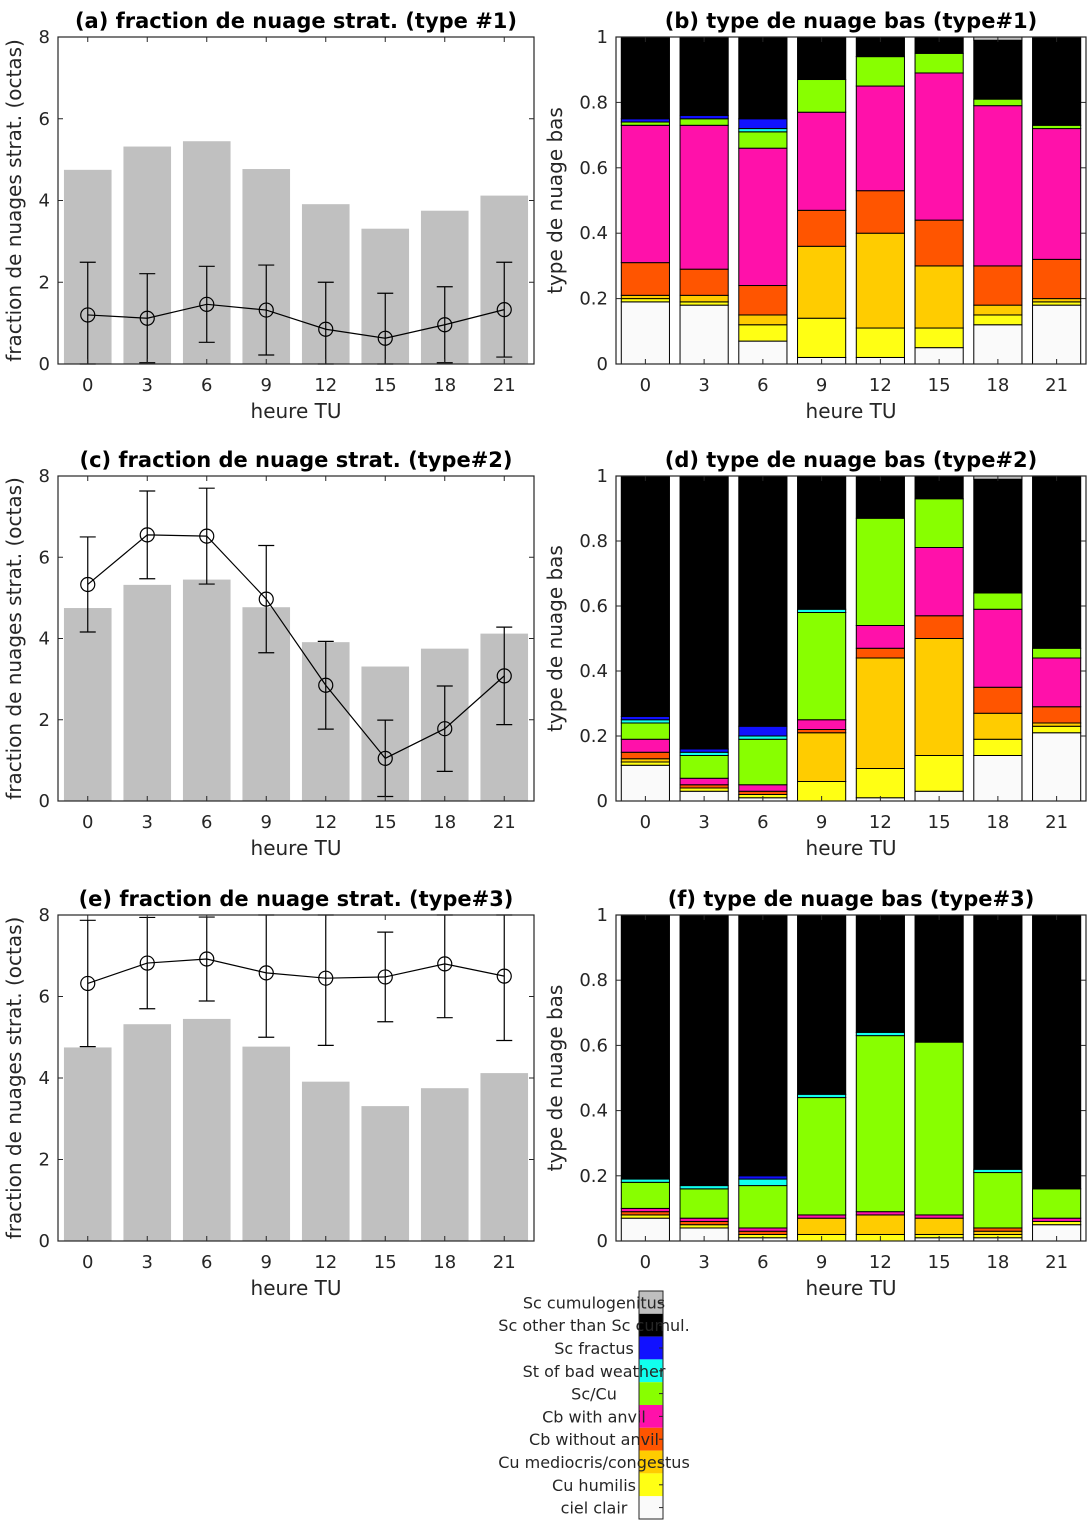 The image size is (1089, 1528). I want to click on x-tick-label: 0, so click(645, 822).